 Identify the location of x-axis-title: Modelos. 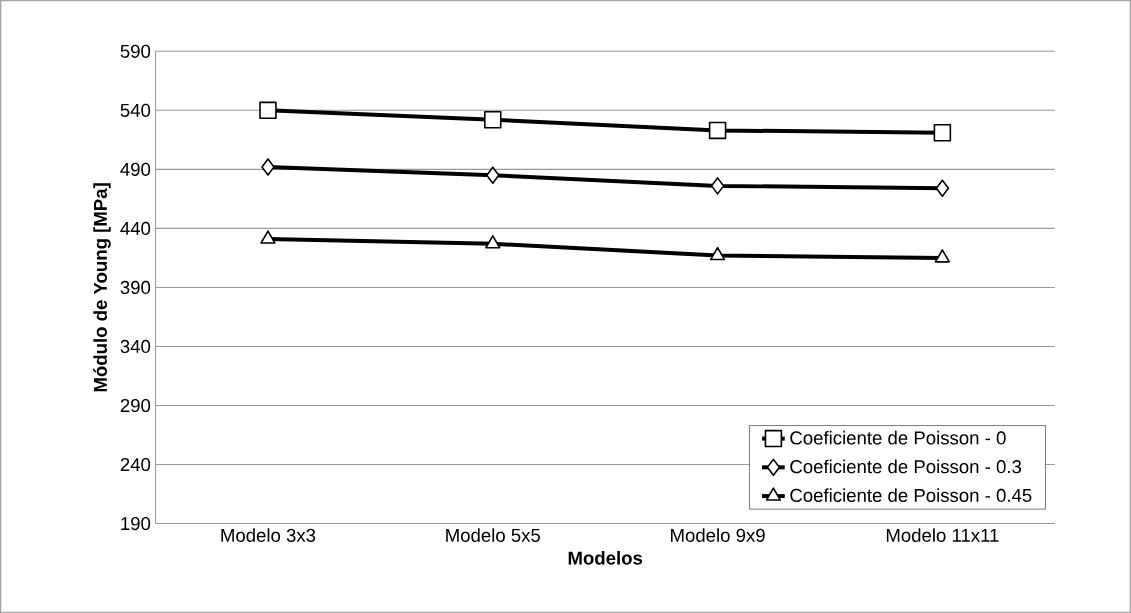
(605, 558).